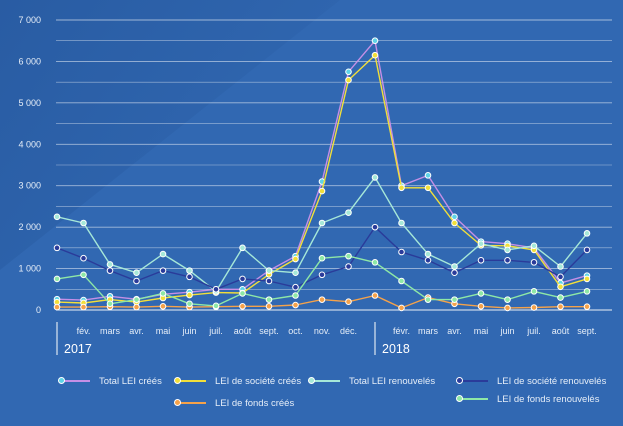  I want to click on legend-item-lei-societe-renouveles: LEI de société renouvelés, so click(531, 381).